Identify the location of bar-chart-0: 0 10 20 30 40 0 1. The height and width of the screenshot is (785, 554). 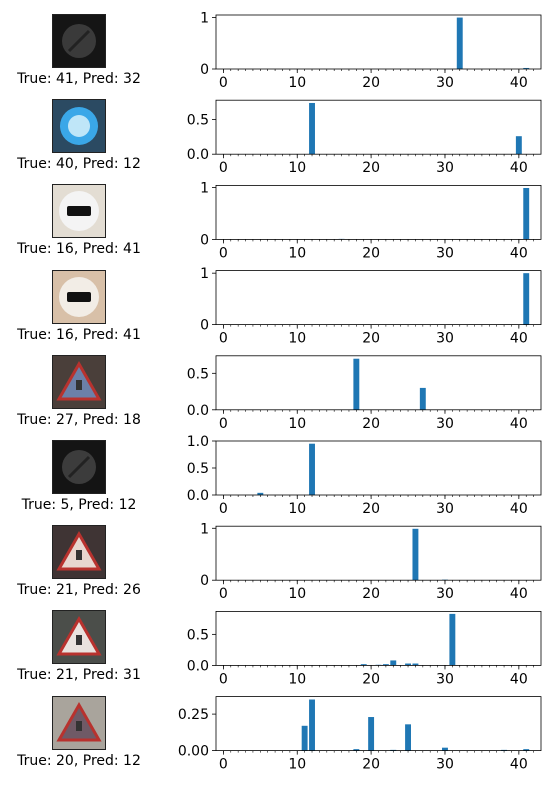
(370, 51).